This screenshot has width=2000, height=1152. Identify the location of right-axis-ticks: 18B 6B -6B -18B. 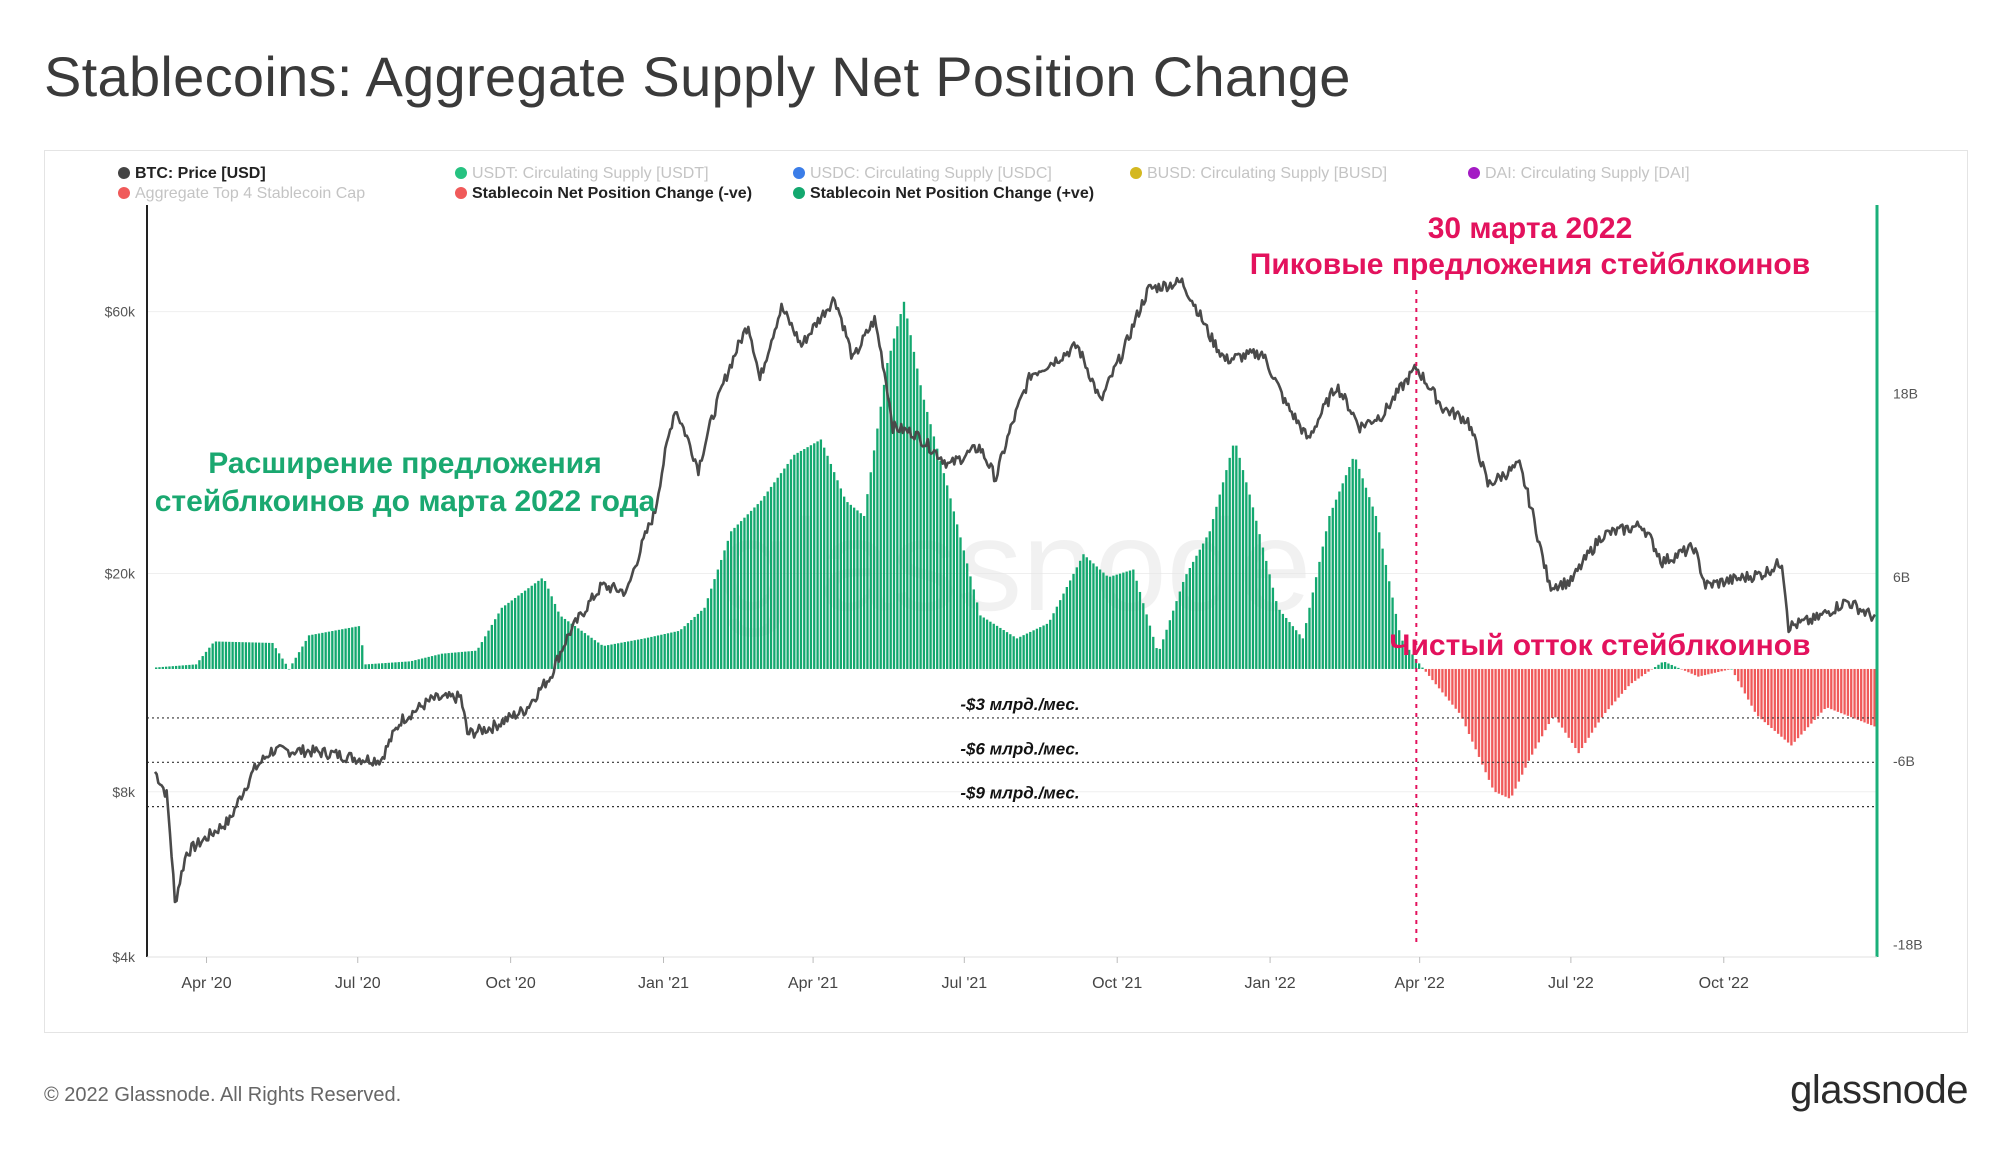
(1908, 669).